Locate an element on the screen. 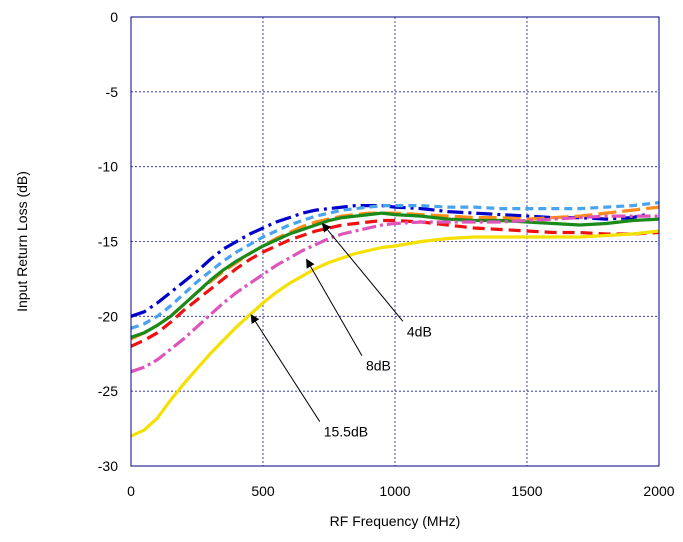 This screenshot has height=542, width=683. x-tick-label: 1500 is located at coordinates (526, 491).